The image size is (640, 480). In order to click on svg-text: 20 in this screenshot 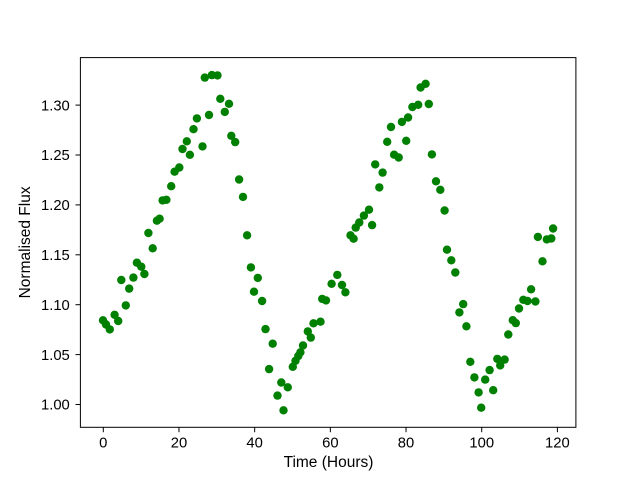, I will do `click(179, 444)`.